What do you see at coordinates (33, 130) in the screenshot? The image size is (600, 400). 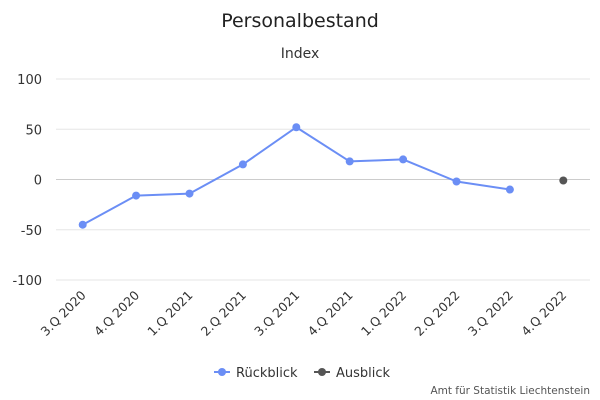 I see `y-tick-label: 50` at bounding box center [33, 130].